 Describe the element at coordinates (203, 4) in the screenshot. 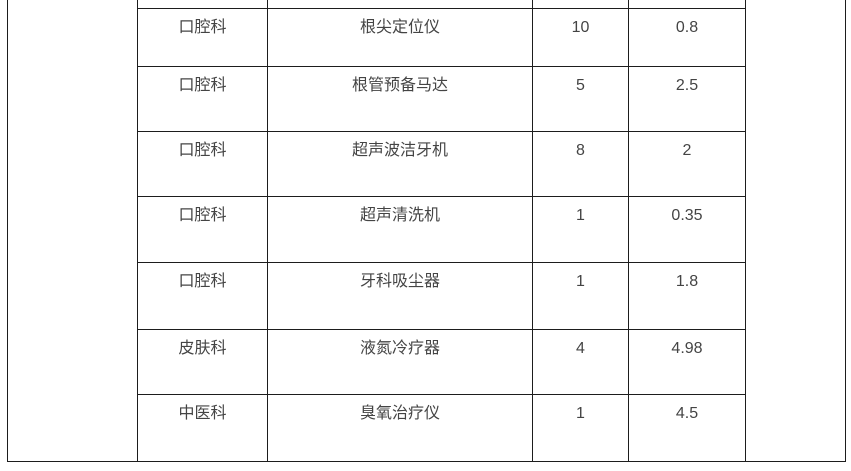

I see `cell-department` at that location.